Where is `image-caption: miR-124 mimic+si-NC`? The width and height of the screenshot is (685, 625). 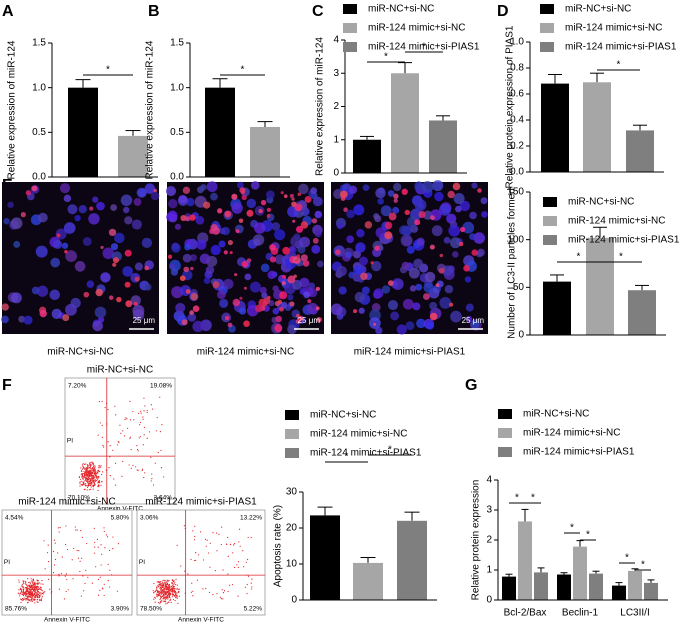 image-caption: miR-124 mimic+si-NC is located at coordinates (246, 352).